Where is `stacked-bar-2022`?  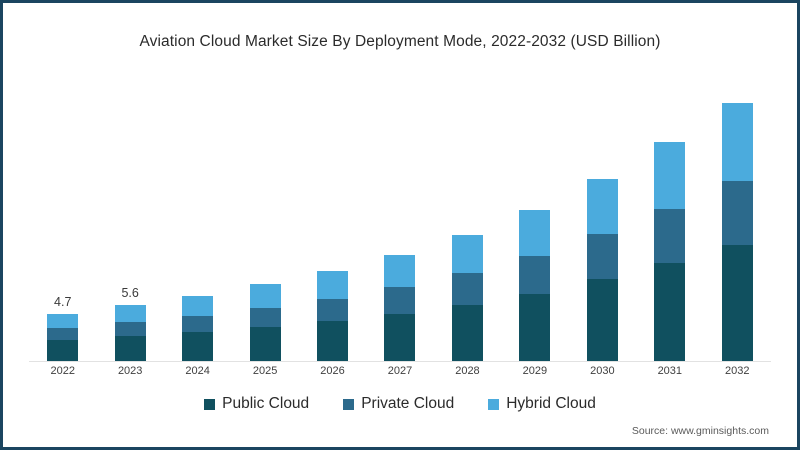
stacked-bar-2022 is located at coordinates (63, 337).